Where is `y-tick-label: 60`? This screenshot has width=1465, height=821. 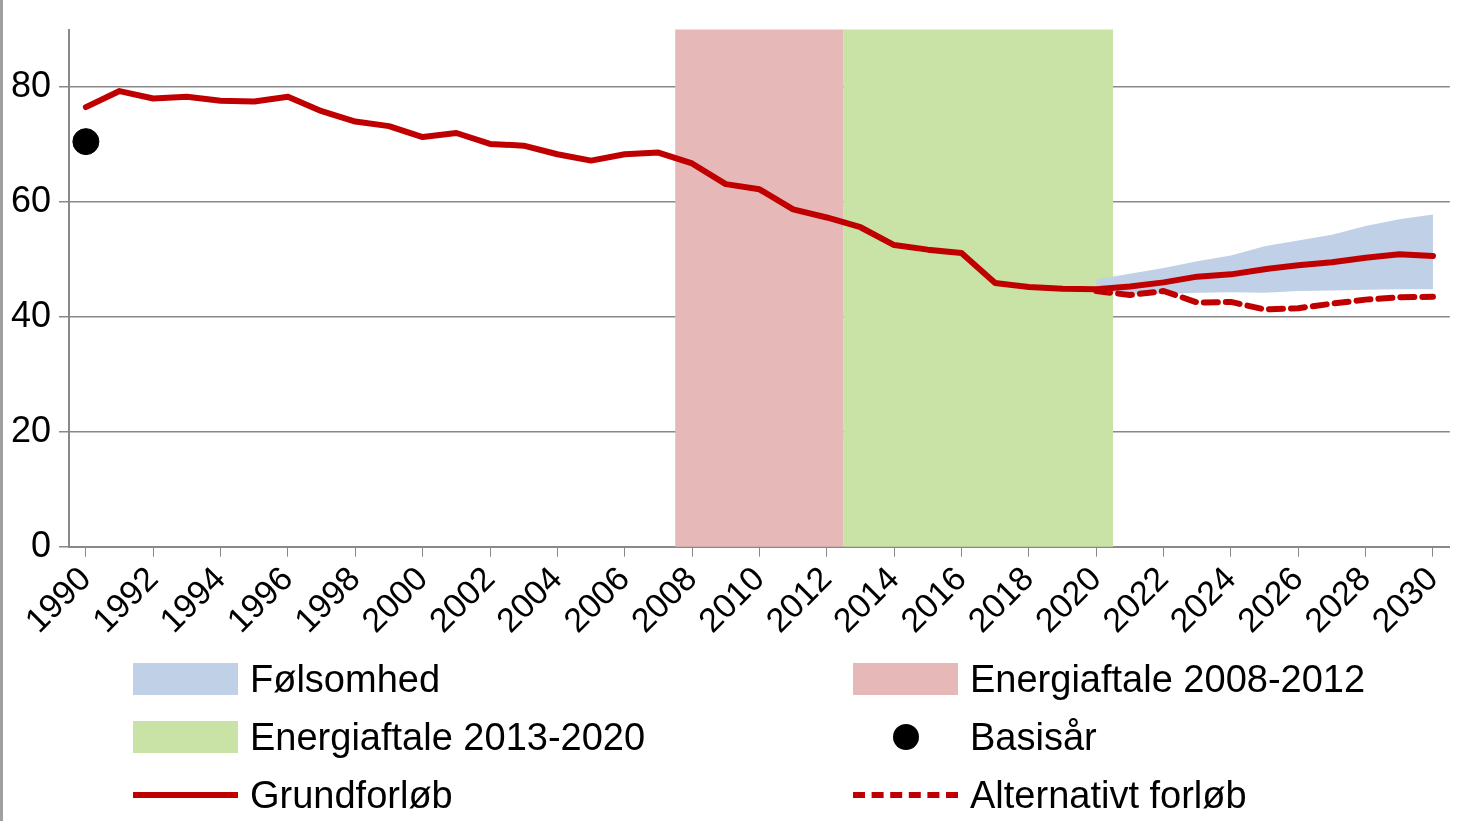 y-tick-label: 60 is located at coordinates (31, 199).